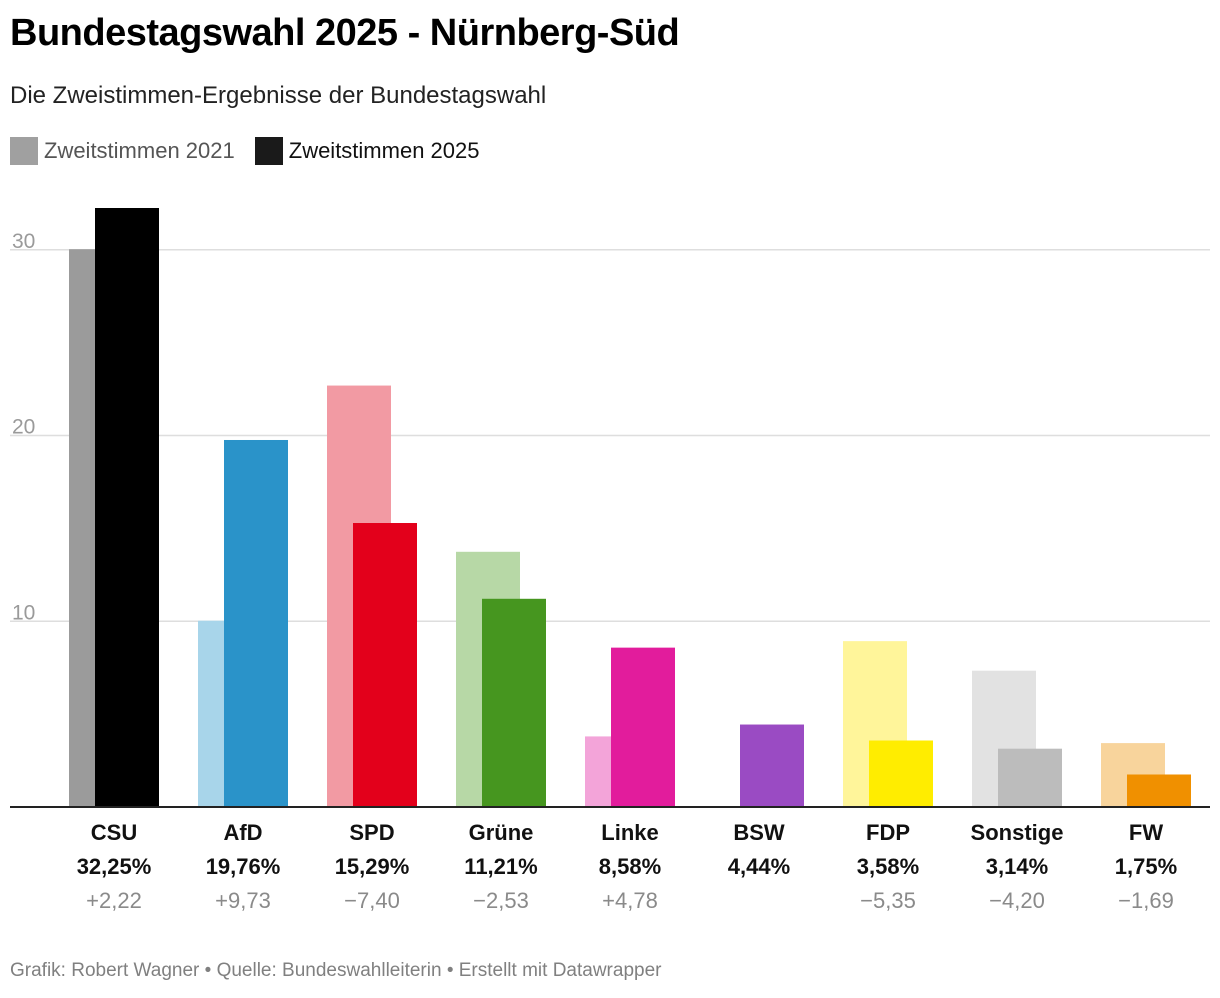  Describe the element at coordinates (888, 866) in the screenshot. I see `value-label: 3,58%` at that location.